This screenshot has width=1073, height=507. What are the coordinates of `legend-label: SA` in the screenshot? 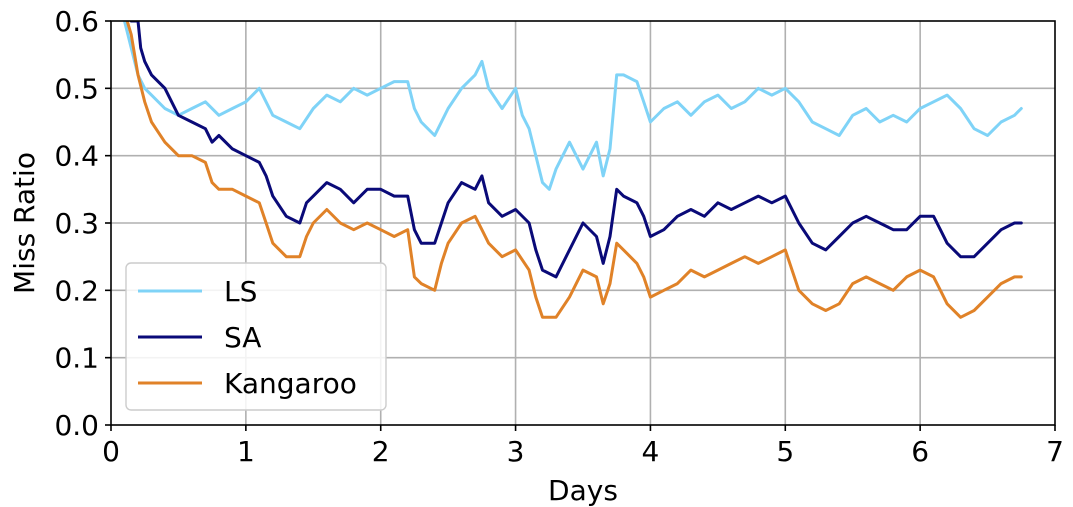 It's located at (242, 337).